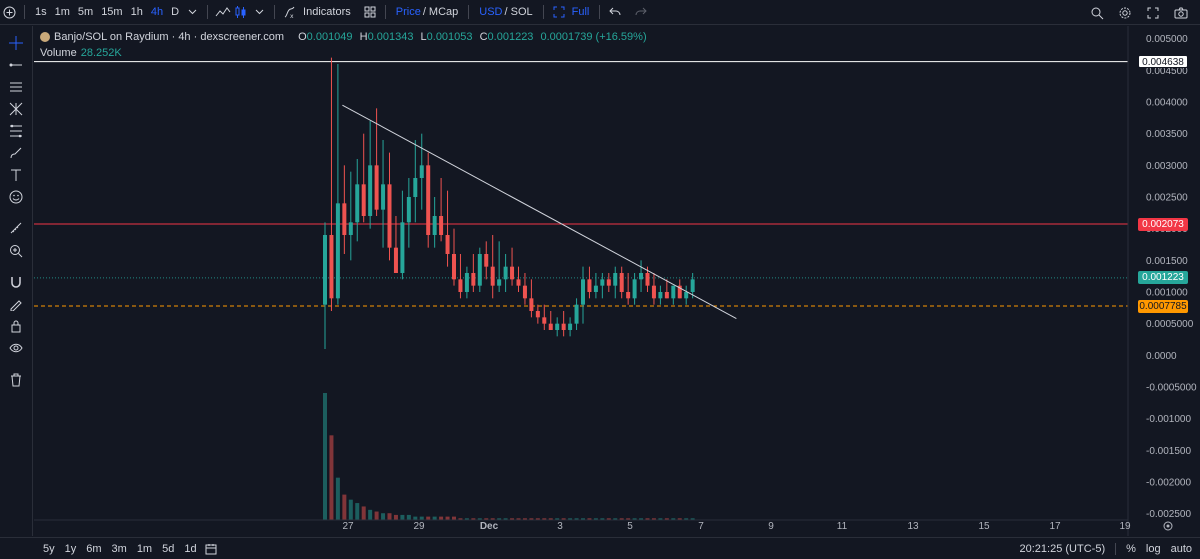  What do you see at coordinates (70, 548) in the screenshot?
I see `range-1y: 1y` at bounding box center [70, 548].